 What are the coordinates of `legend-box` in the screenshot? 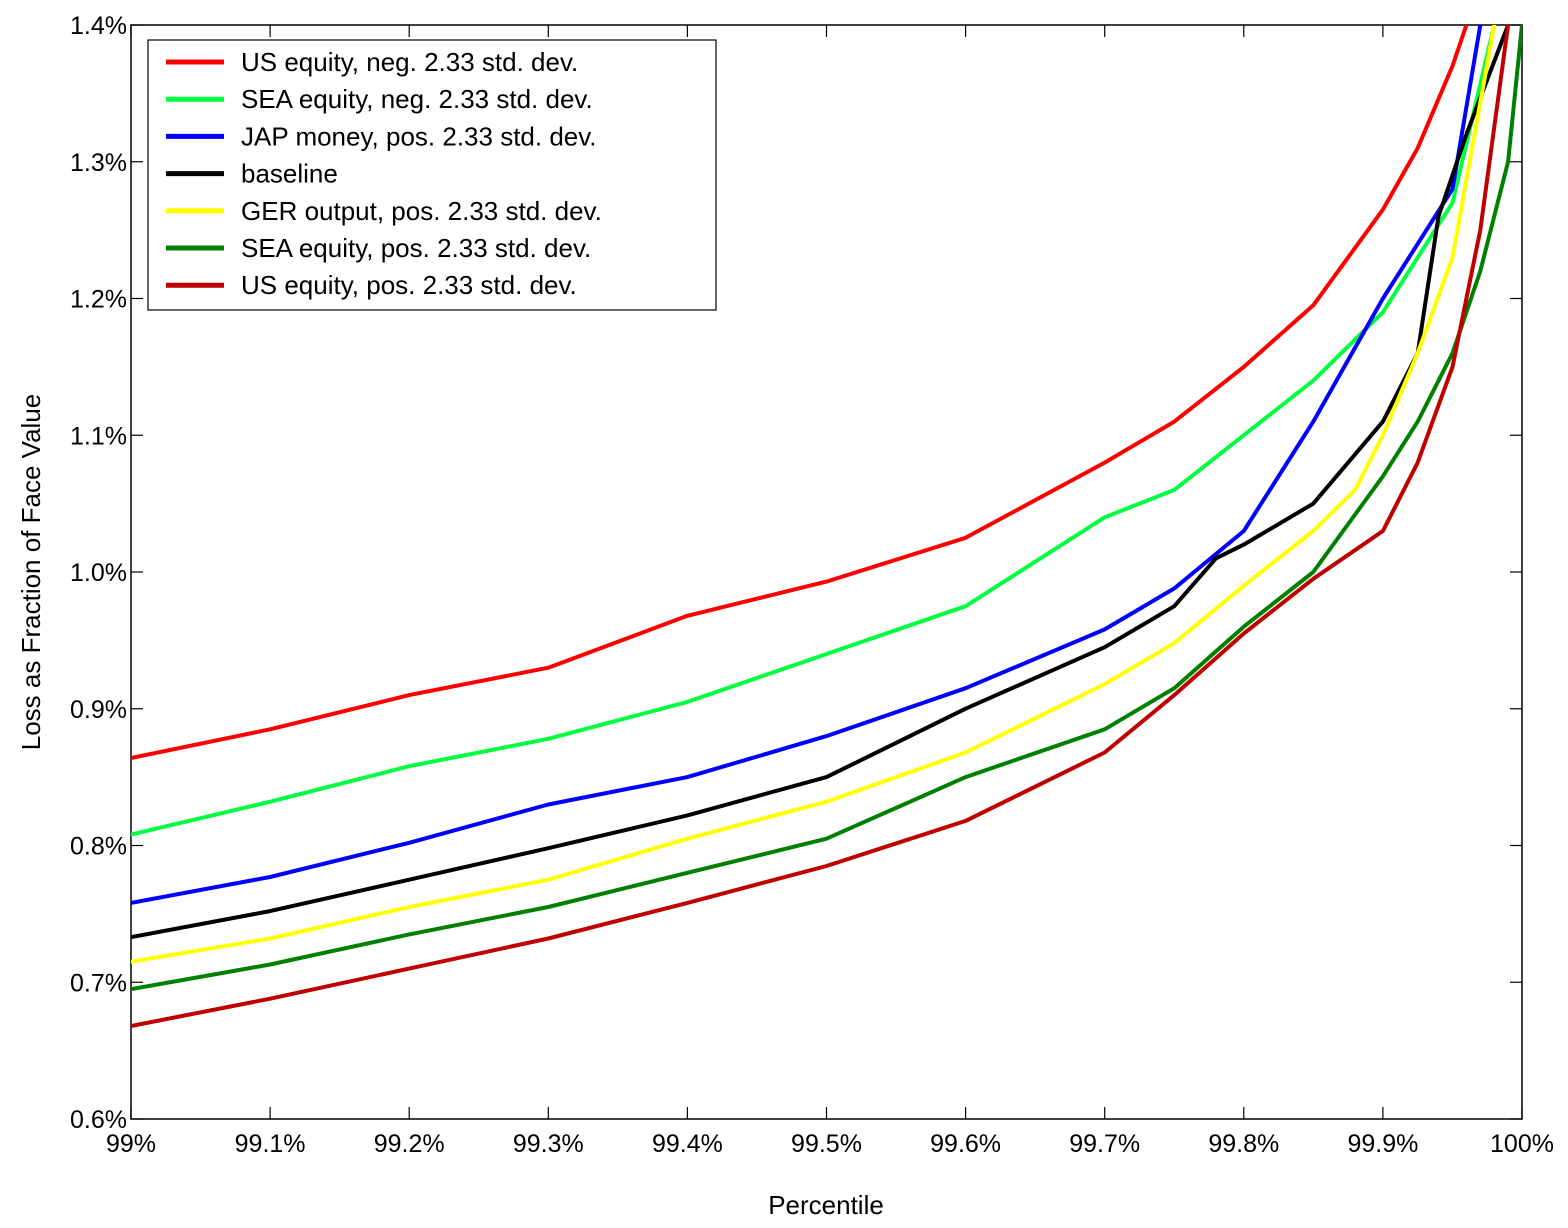 It's located at (432, 175).